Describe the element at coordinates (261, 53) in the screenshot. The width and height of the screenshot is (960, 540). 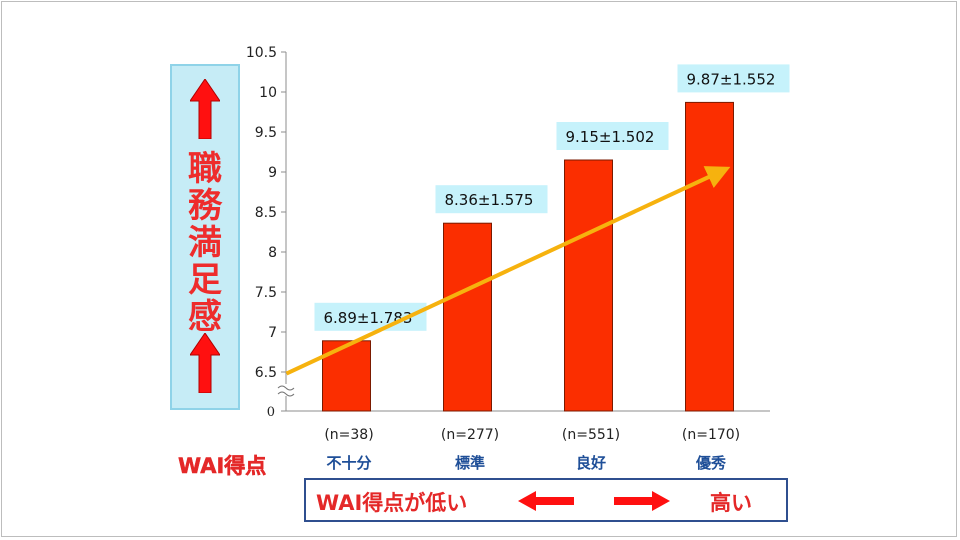
I see `y-tick-label: 10.5` at that location.